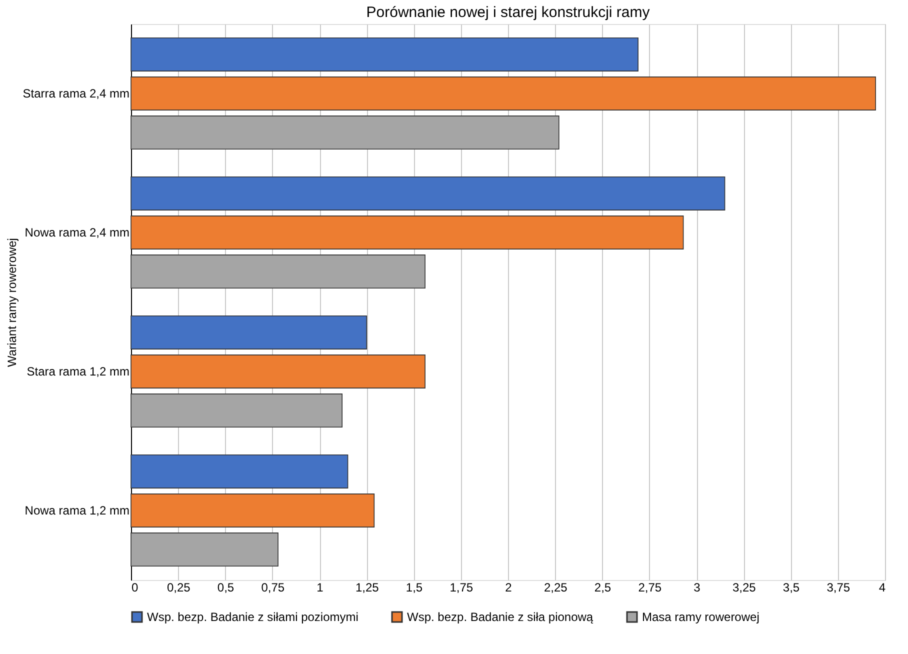 The width and height of the screenshot is (908, 654). Describe the element at coordinates (556, 587) in the screenshot. I see `x-tick-label: 2,25` at that location.